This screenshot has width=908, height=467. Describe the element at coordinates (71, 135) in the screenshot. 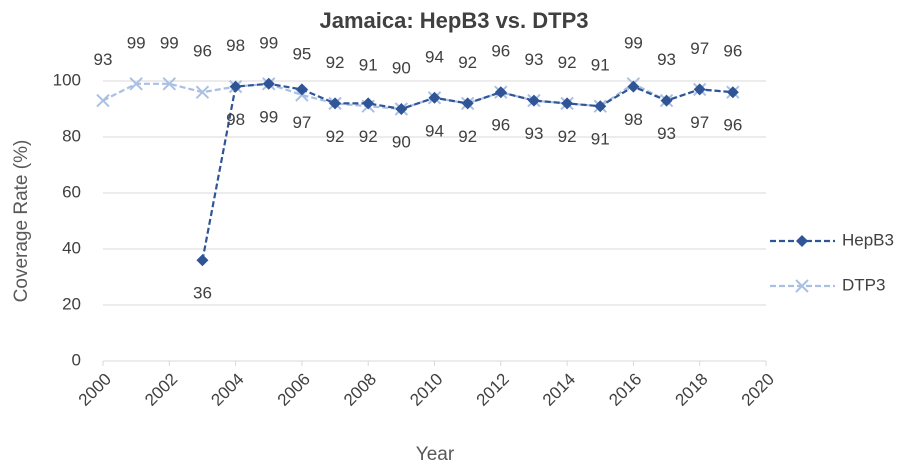

I see `y-tick-label: 80` at that location.